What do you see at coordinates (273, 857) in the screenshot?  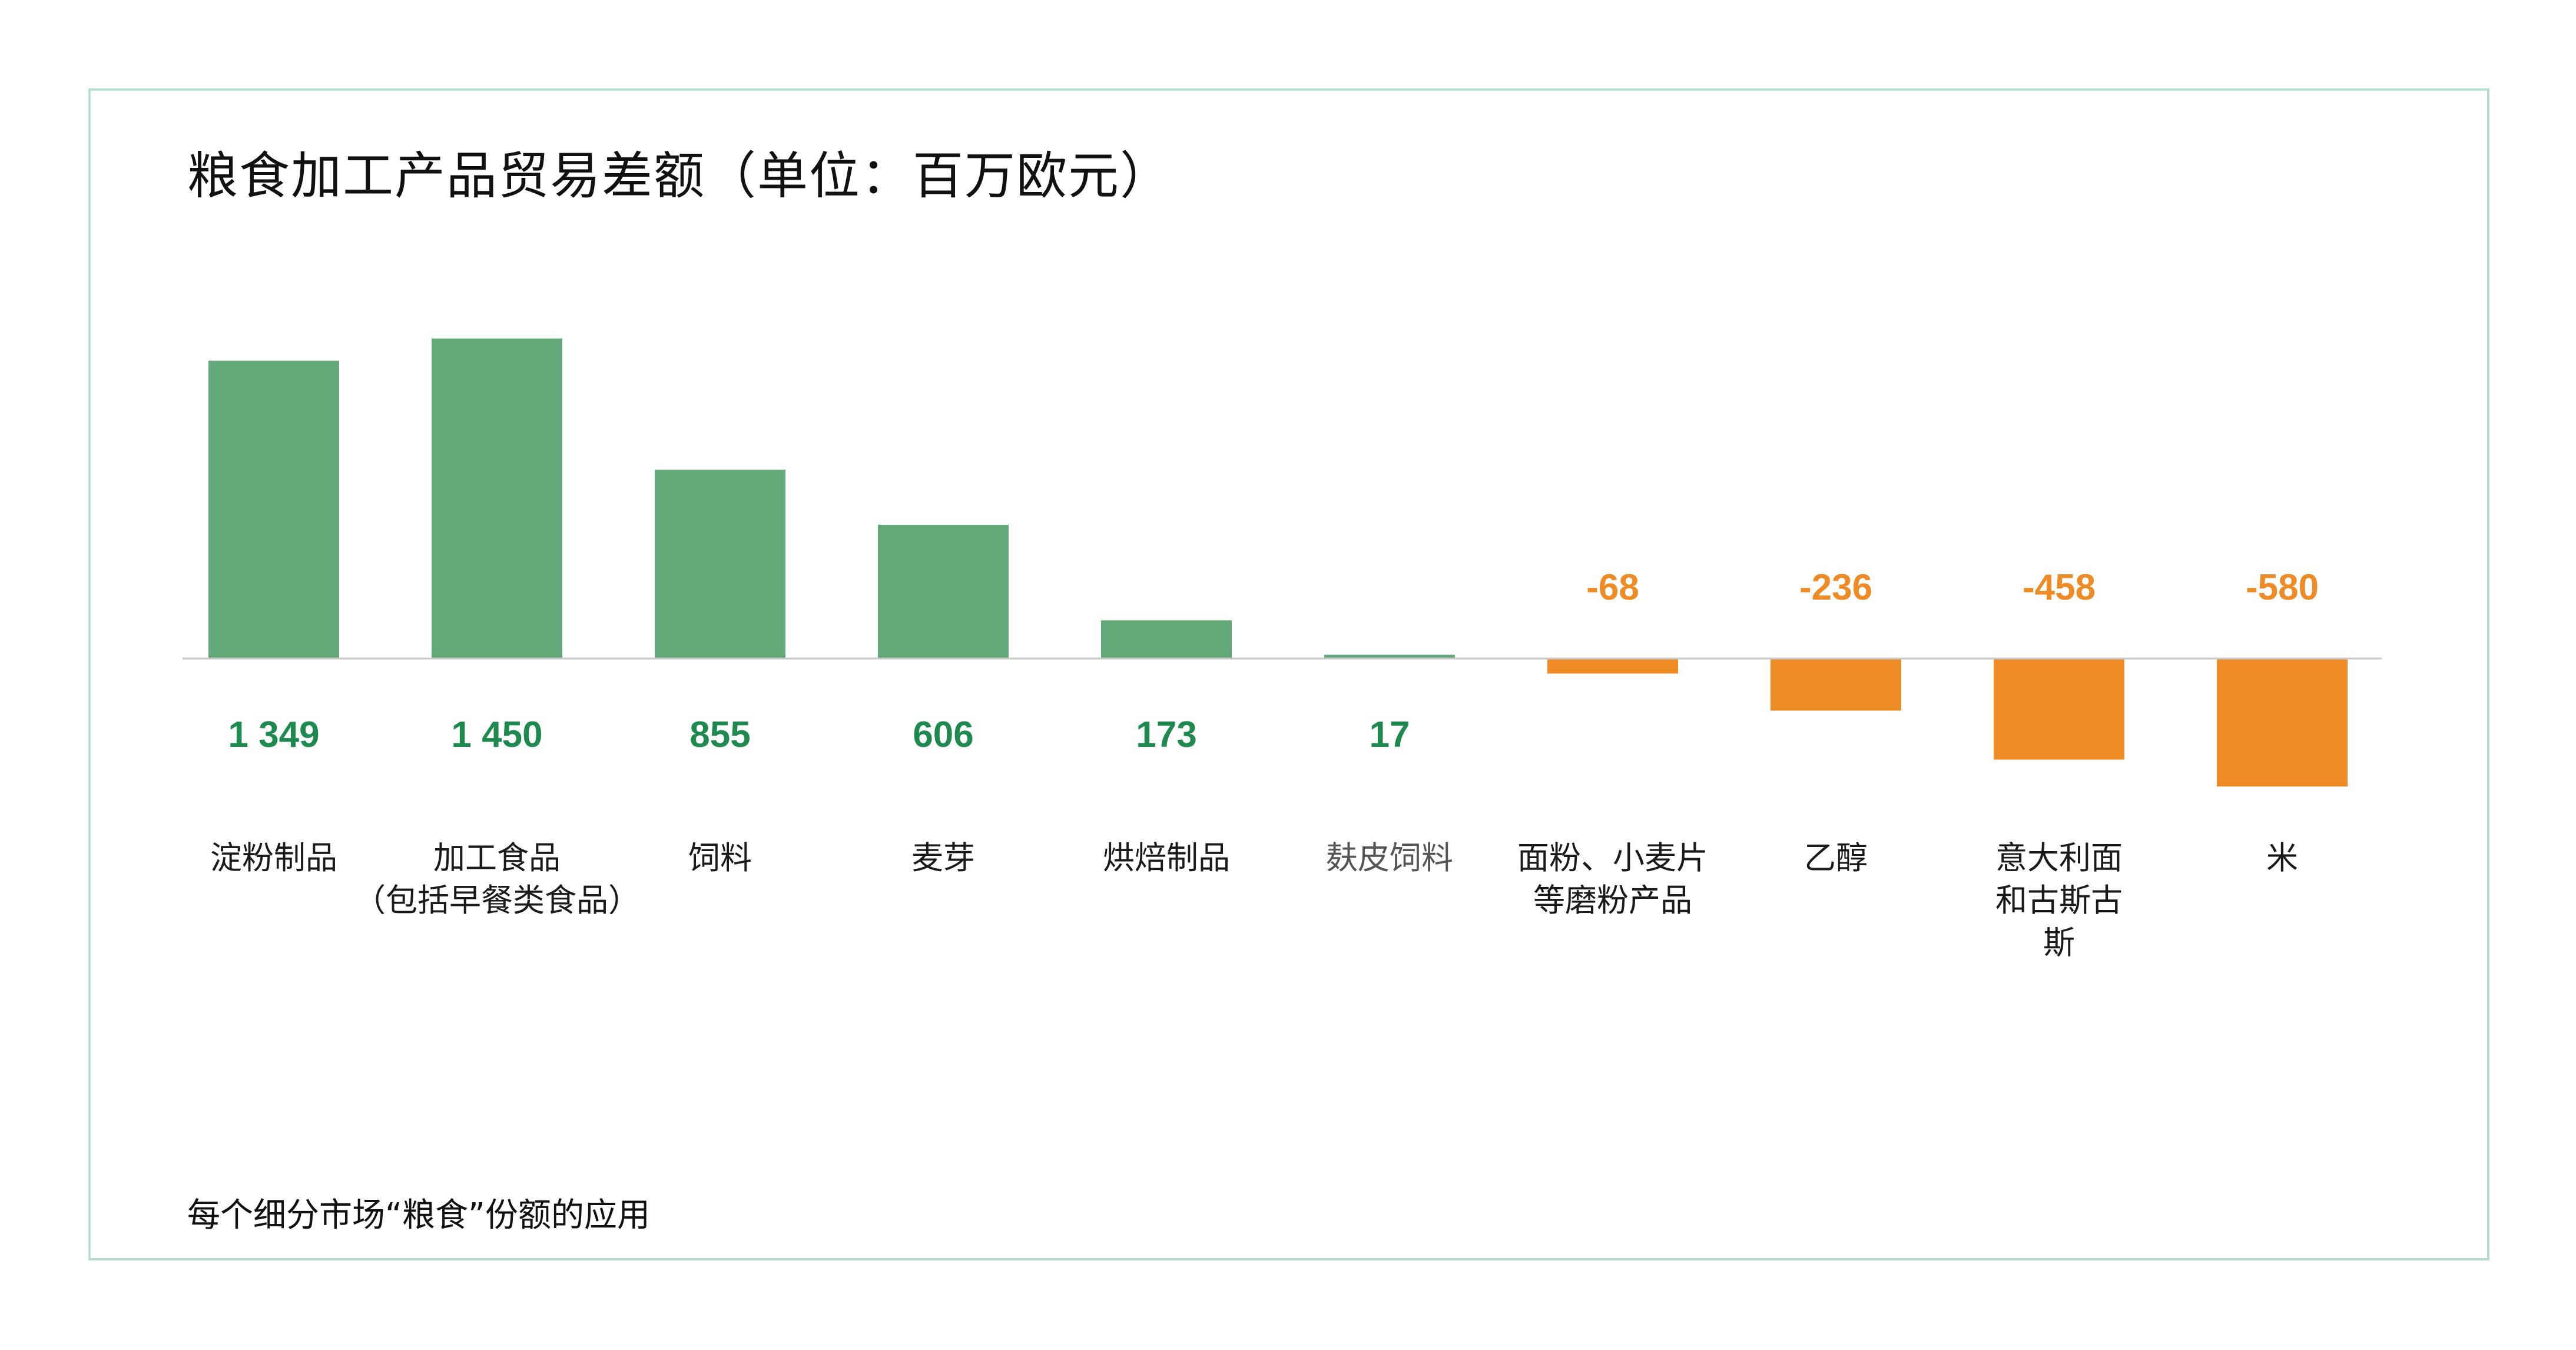 I see `category-label-1: 淀粉制品` at bounding box center [273, 857].